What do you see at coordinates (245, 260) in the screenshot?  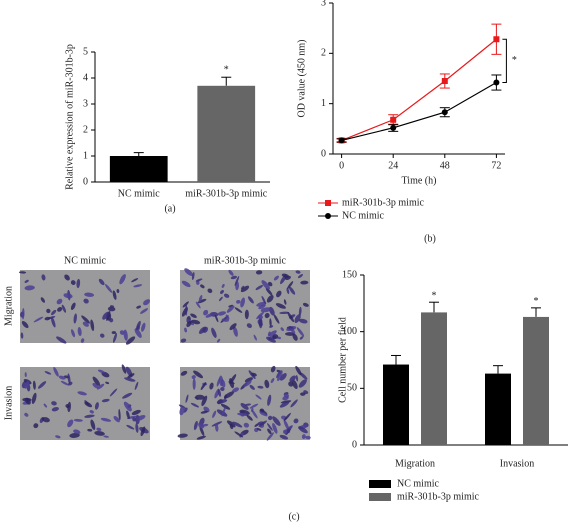 I see `image-column-label: miR-301b-3p mimic` at bounding box center [245, 260].